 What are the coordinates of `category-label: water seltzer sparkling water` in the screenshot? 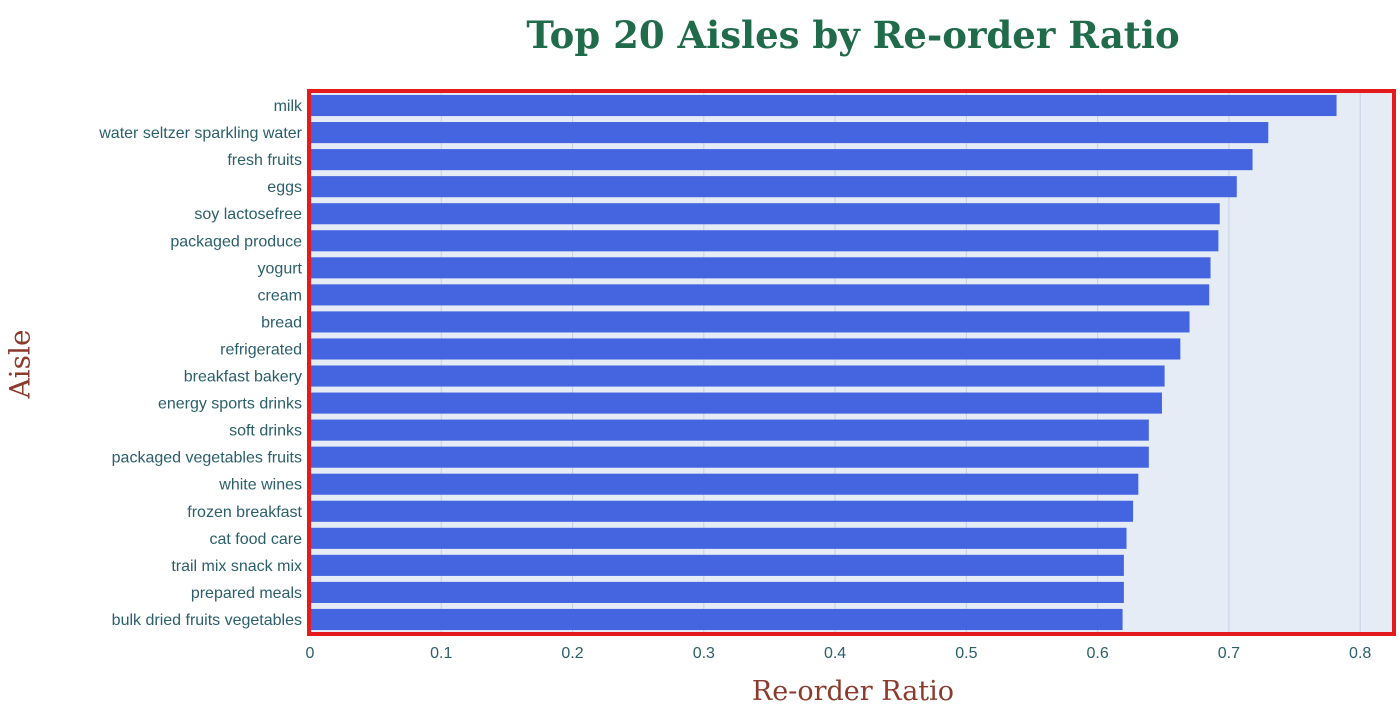 It's located at (200, 133).